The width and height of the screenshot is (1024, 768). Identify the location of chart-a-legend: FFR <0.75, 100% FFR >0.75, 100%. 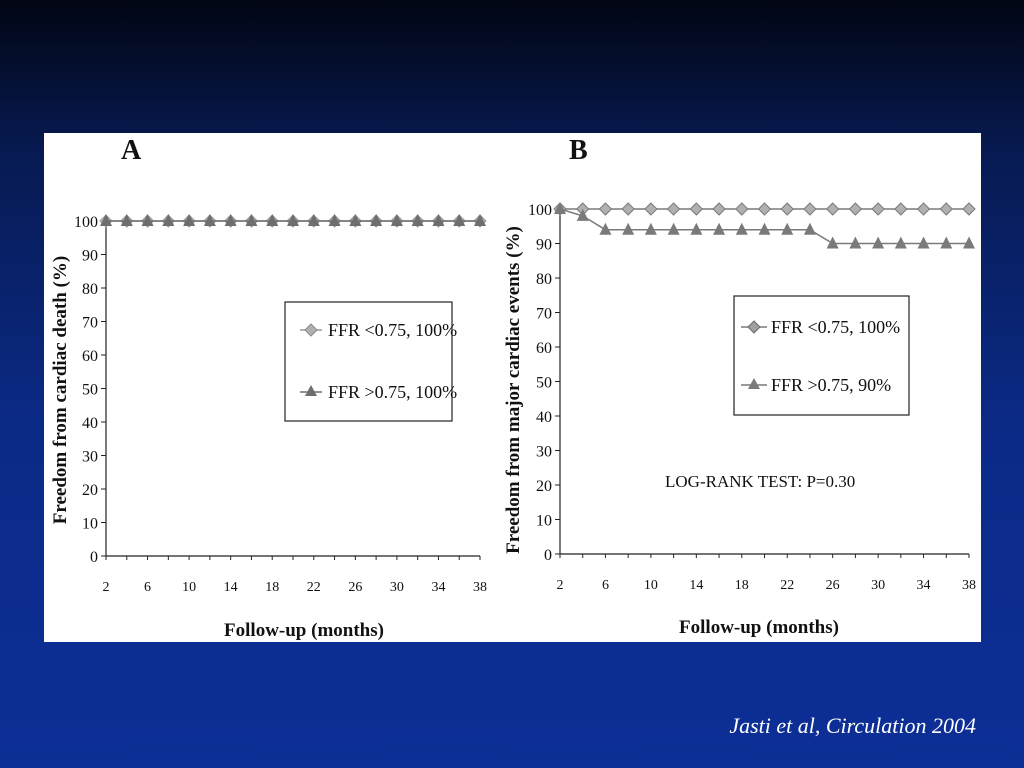
(370, 361).